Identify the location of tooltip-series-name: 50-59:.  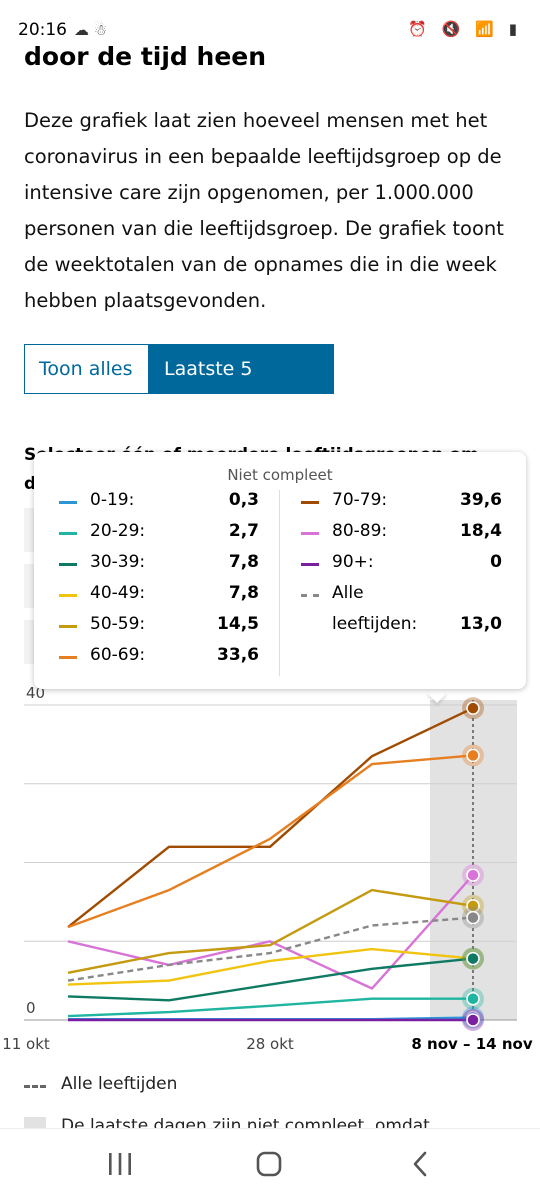
(118, 624).